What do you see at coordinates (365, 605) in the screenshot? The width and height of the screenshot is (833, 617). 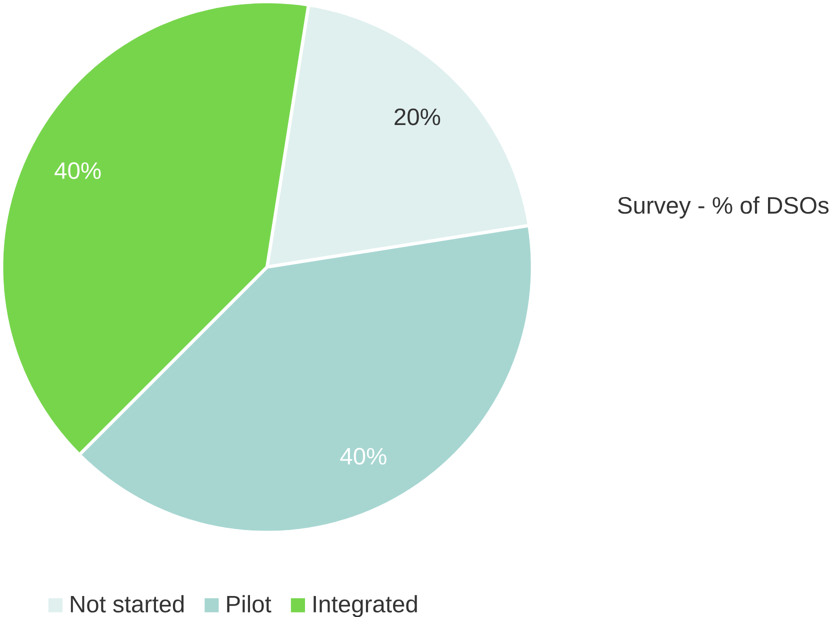 I see `legend-label: Integrated` at bounding box center [365, 605].